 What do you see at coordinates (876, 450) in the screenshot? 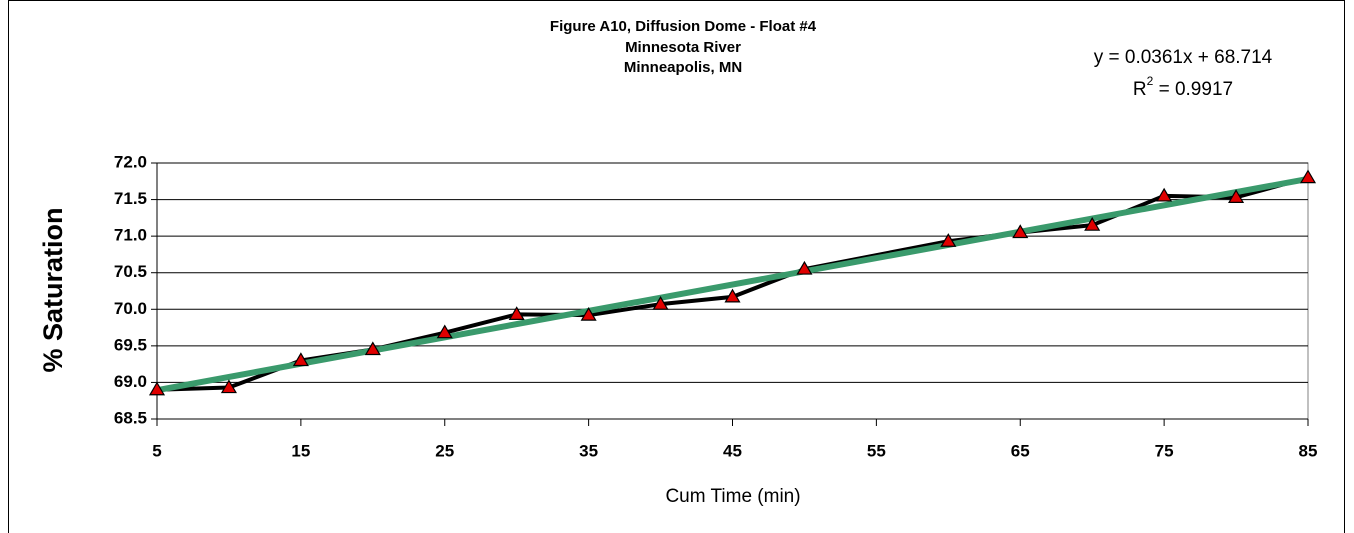
I see `x-tick-label: 55` at bounding box center [876, 450].